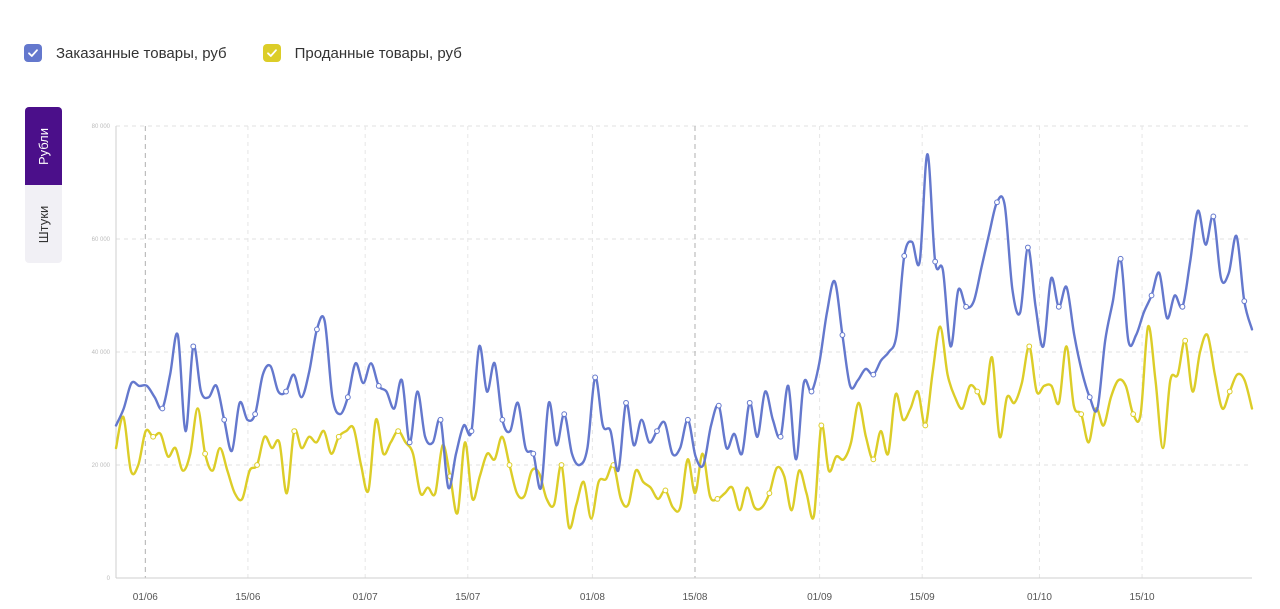  I want to click on legend-label-ordered: Заказанные товары, руб, so click(141, 53).